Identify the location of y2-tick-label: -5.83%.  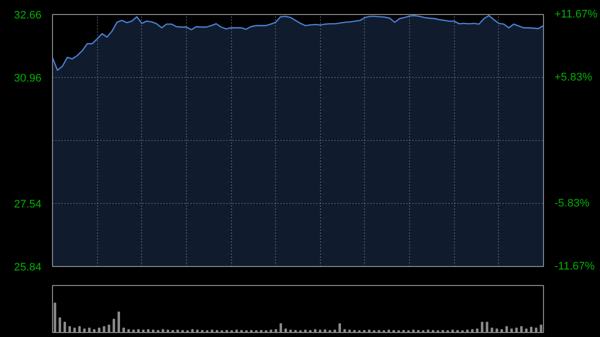
(572, 203).